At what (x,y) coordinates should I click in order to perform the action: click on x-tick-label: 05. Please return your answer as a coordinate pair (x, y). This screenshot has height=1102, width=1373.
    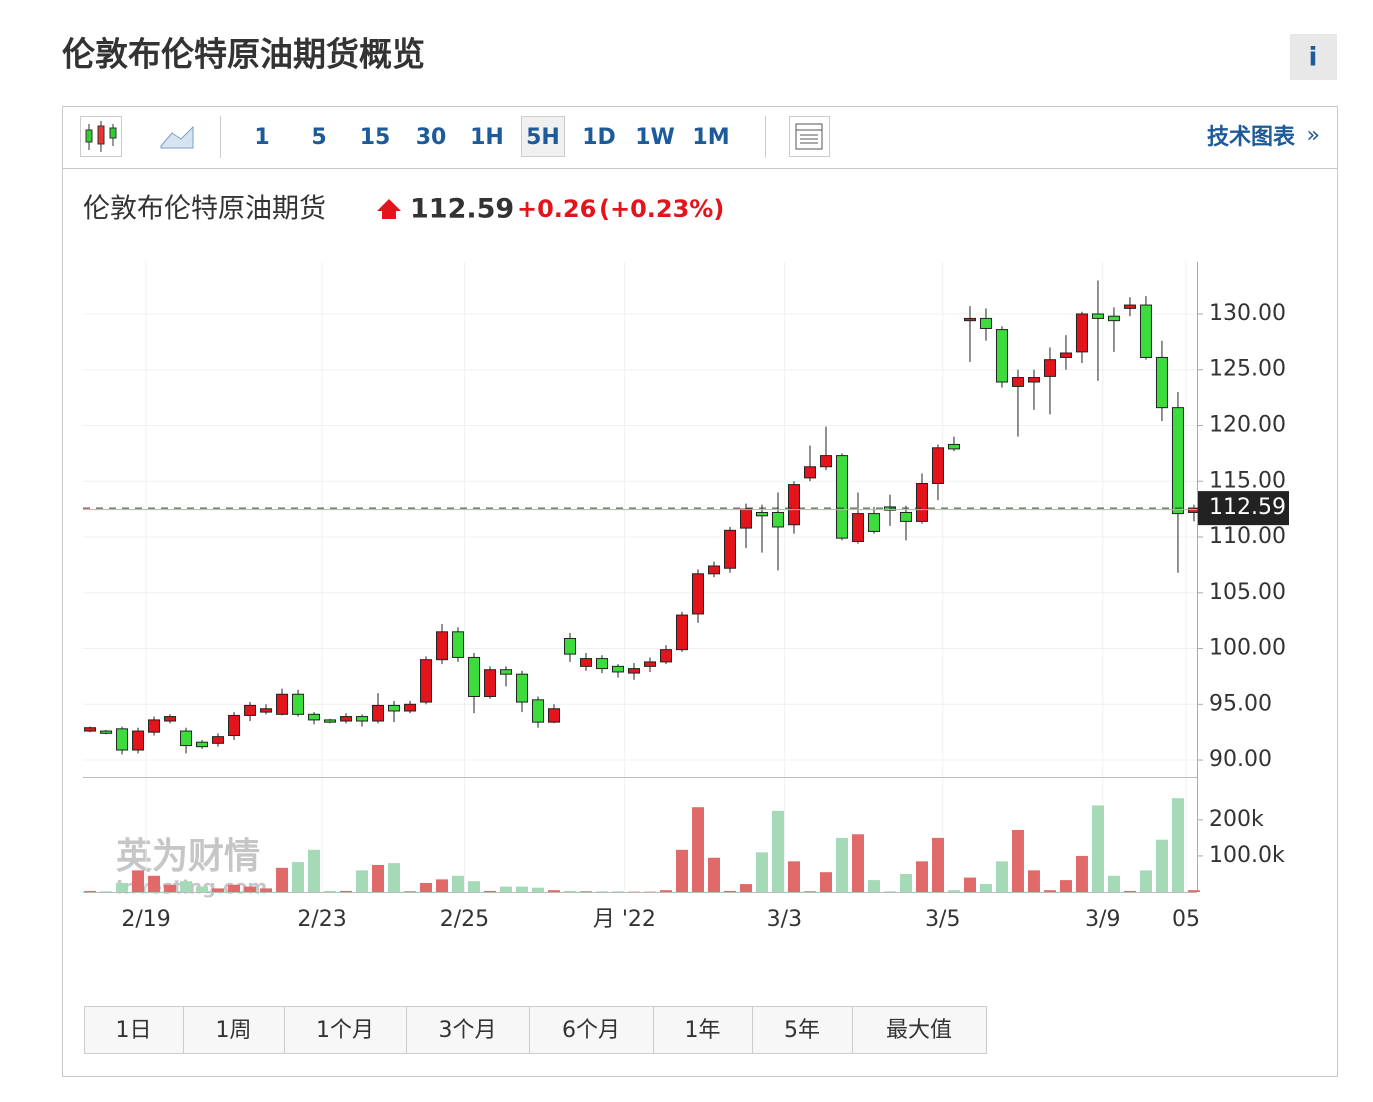
    Looking at the image, I should click on (1186, 919).